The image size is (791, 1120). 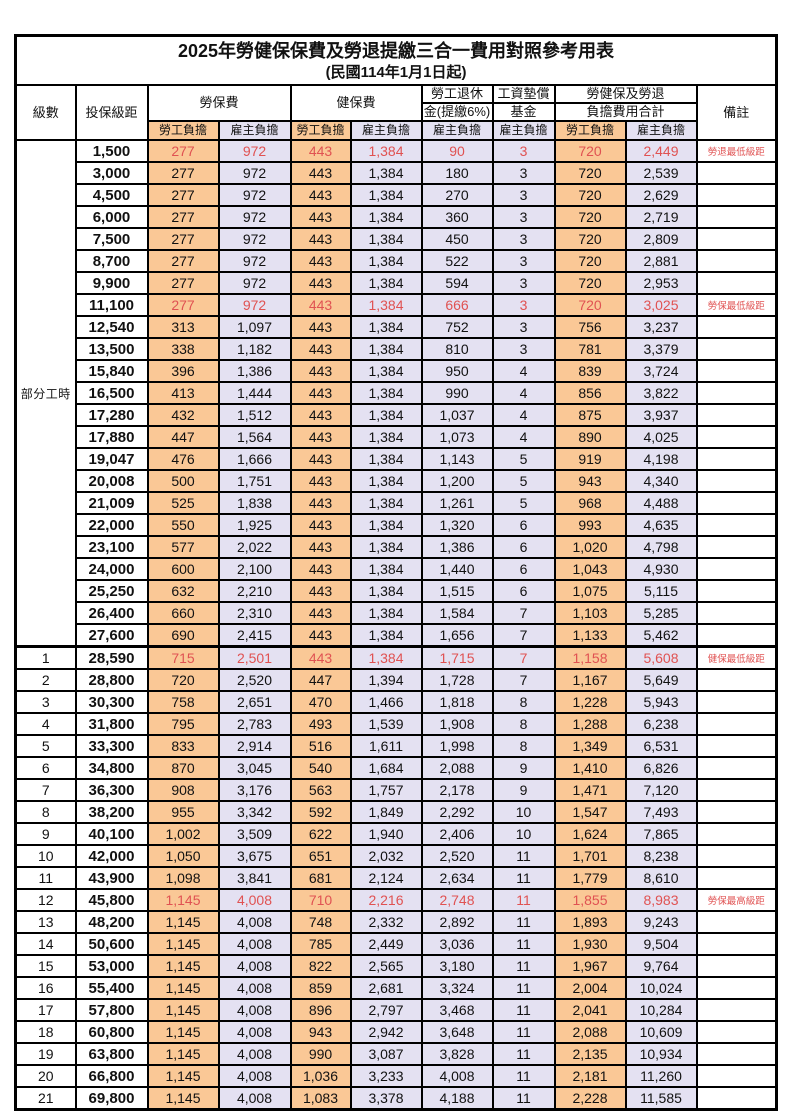 What do you see at coordinates (661, 173) in the screenshot?
I see `total-employer-cell: 2,539` at bounding box center [661, 173].